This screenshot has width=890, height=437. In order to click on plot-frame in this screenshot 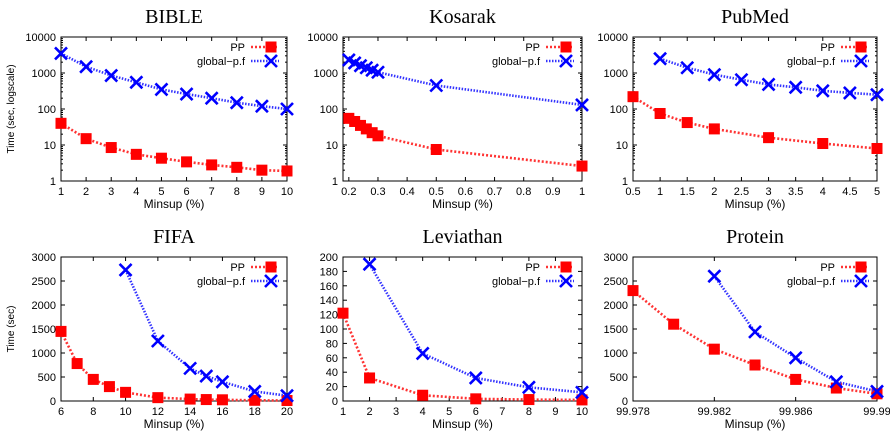, I will do `click(462, 329)`.